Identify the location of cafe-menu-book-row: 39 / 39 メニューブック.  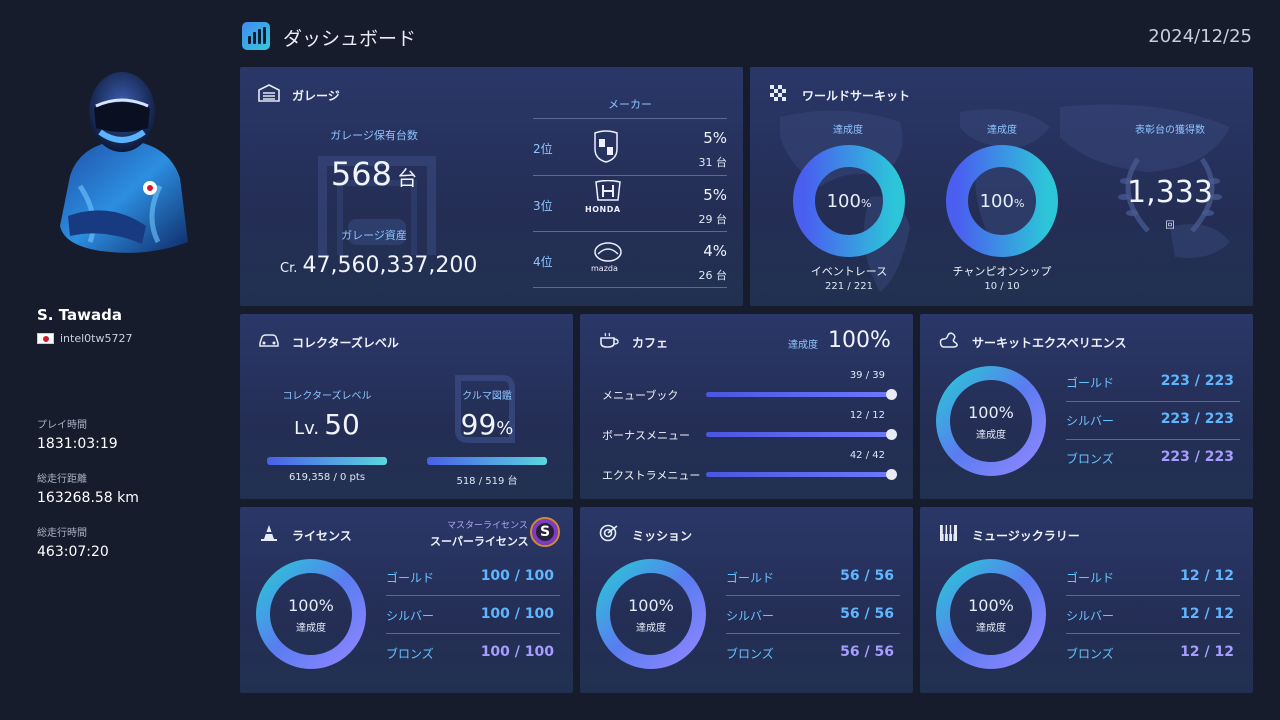
(746, 384).